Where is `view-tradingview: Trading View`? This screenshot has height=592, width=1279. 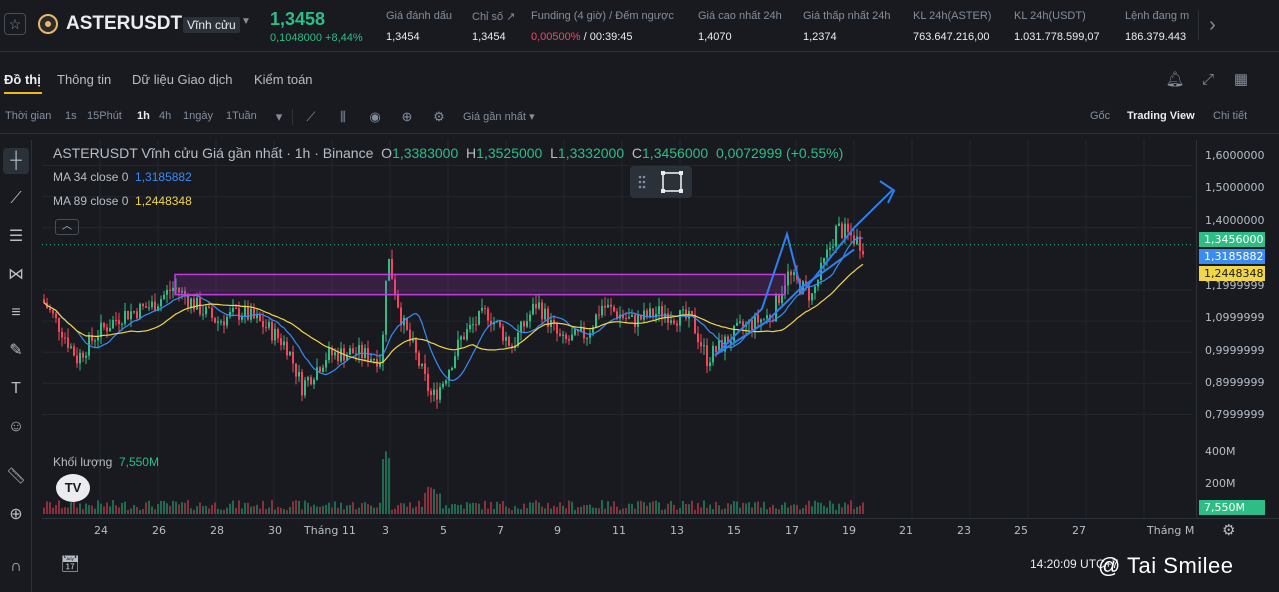
view-tradingview: Trading View is located at coordinates (1161, 116).